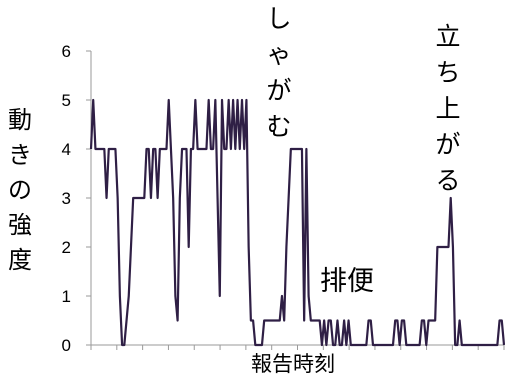  I want to click on annotation-crouch-char: む, so click(278, 126).